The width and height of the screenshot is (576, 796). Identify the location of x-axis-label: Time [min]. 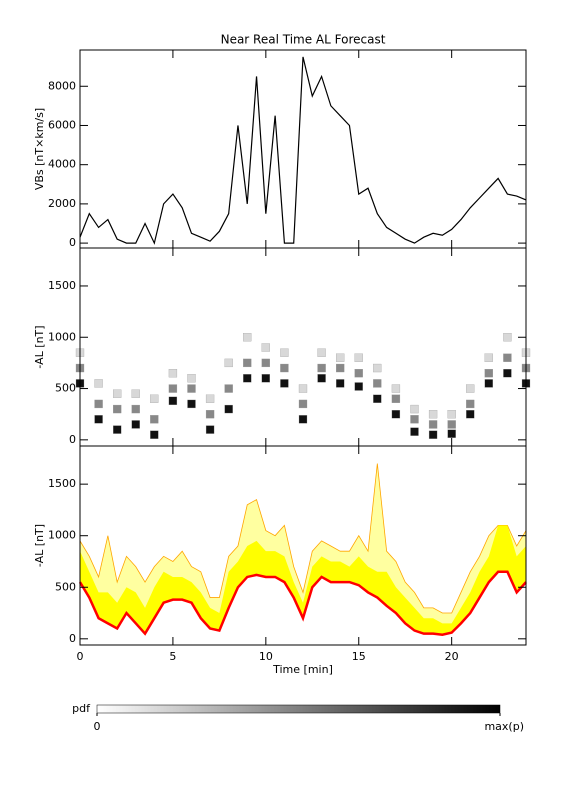
(302, 669).